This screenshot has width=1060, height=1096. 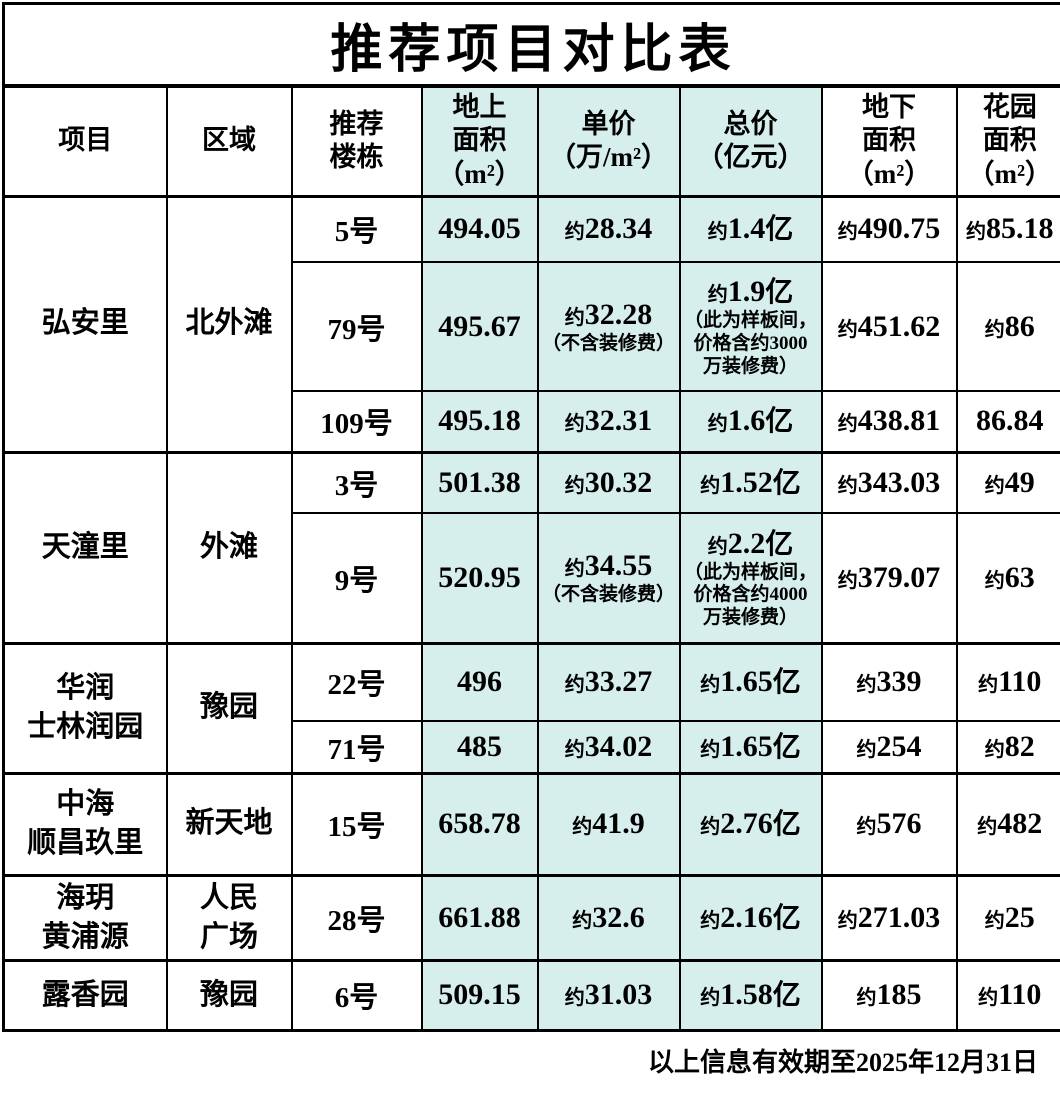 What do you see at coordinates (750, 823) in the screenshot?
I see `total-price-cell: 约2.76亿` at bounding box center [750, 823].